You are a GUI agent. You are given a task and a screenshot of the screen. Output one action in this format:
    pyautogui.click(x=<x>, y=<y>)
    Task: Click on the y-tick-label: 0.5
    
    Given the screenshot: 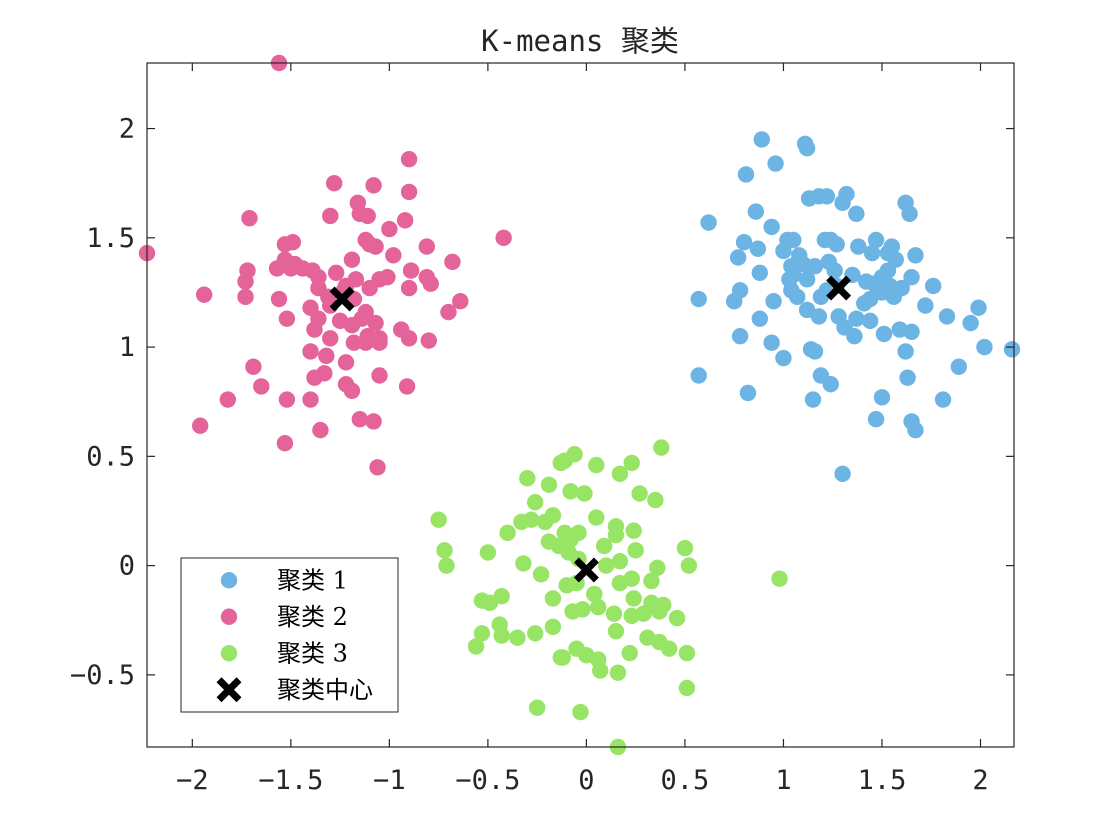 What is the action you would take?
    pyautogui.click(x=110, y=456)
    